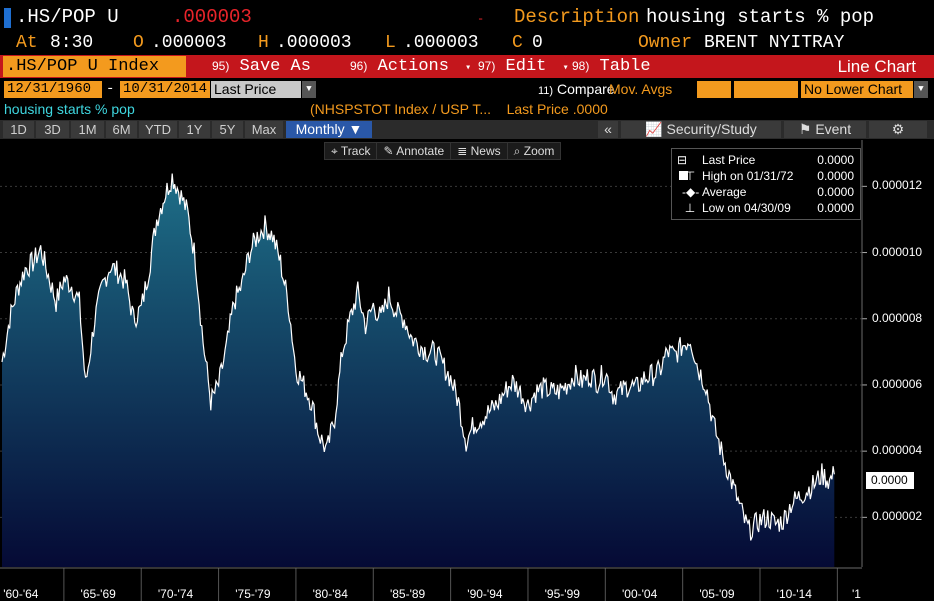  What do you see at coordinates (765, 166) in the screenshot?
I see `legend-row-last: ⊟ Last Price 0.0000` at bounding box center [765, 166].